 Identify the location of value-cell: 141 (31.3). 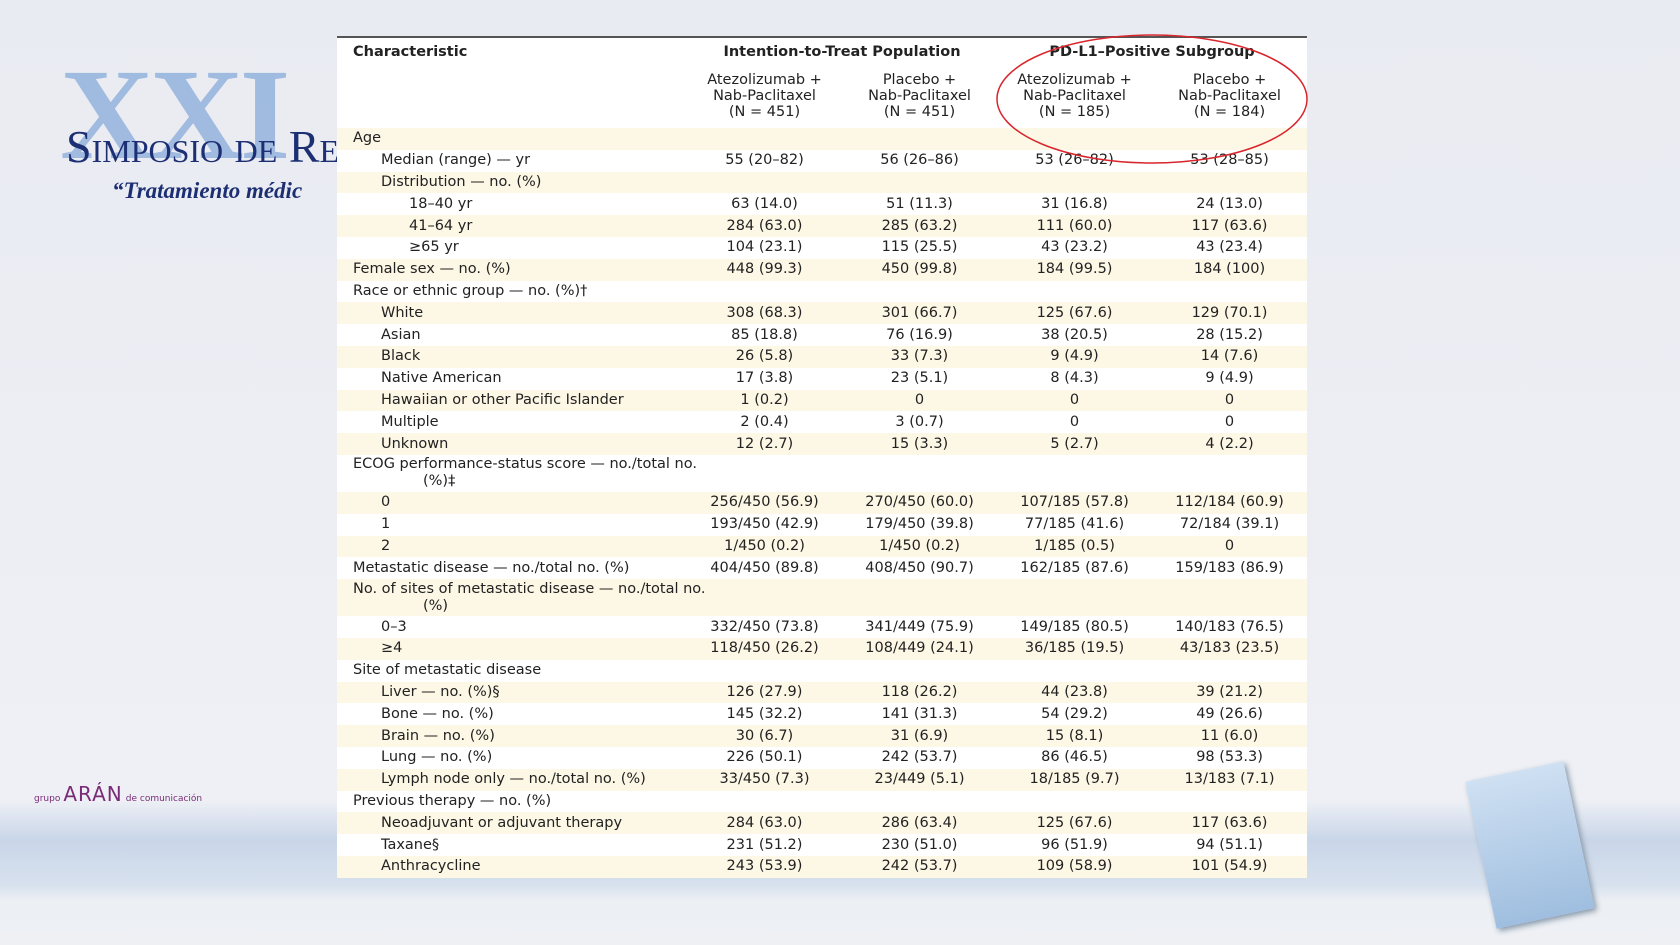
(919, 713).